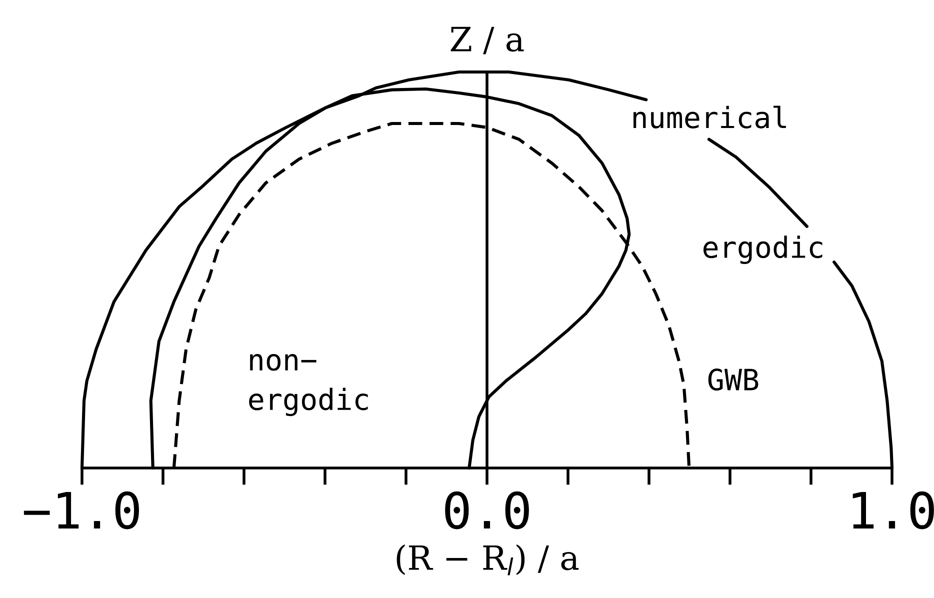 This screenshot has width=934, height=598. Describe the element at coordinates (733, 379) in the screenshot. I see `annotation: GWB` at that location.